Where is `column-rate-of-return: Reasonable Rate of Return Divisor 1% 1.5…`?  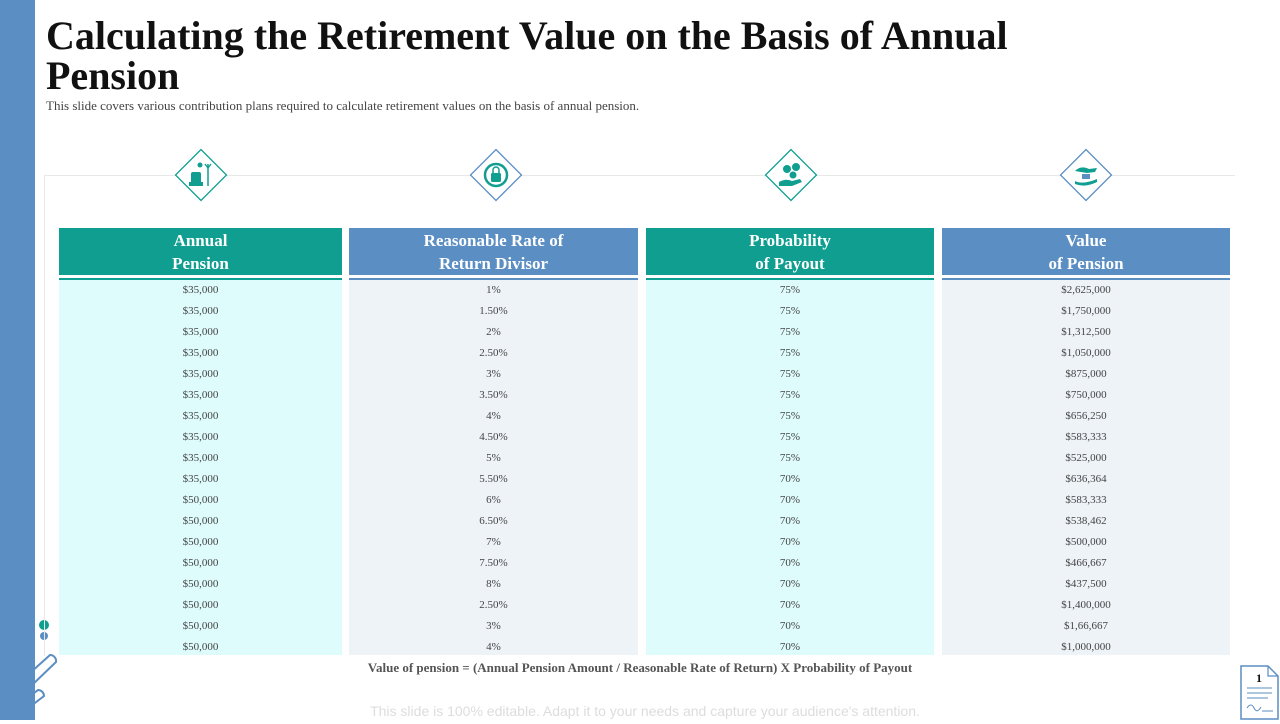 column-rate-of-return: Reasonable Rate of Return Divisor 1% 1.5… is located at coordinates (493, 441).